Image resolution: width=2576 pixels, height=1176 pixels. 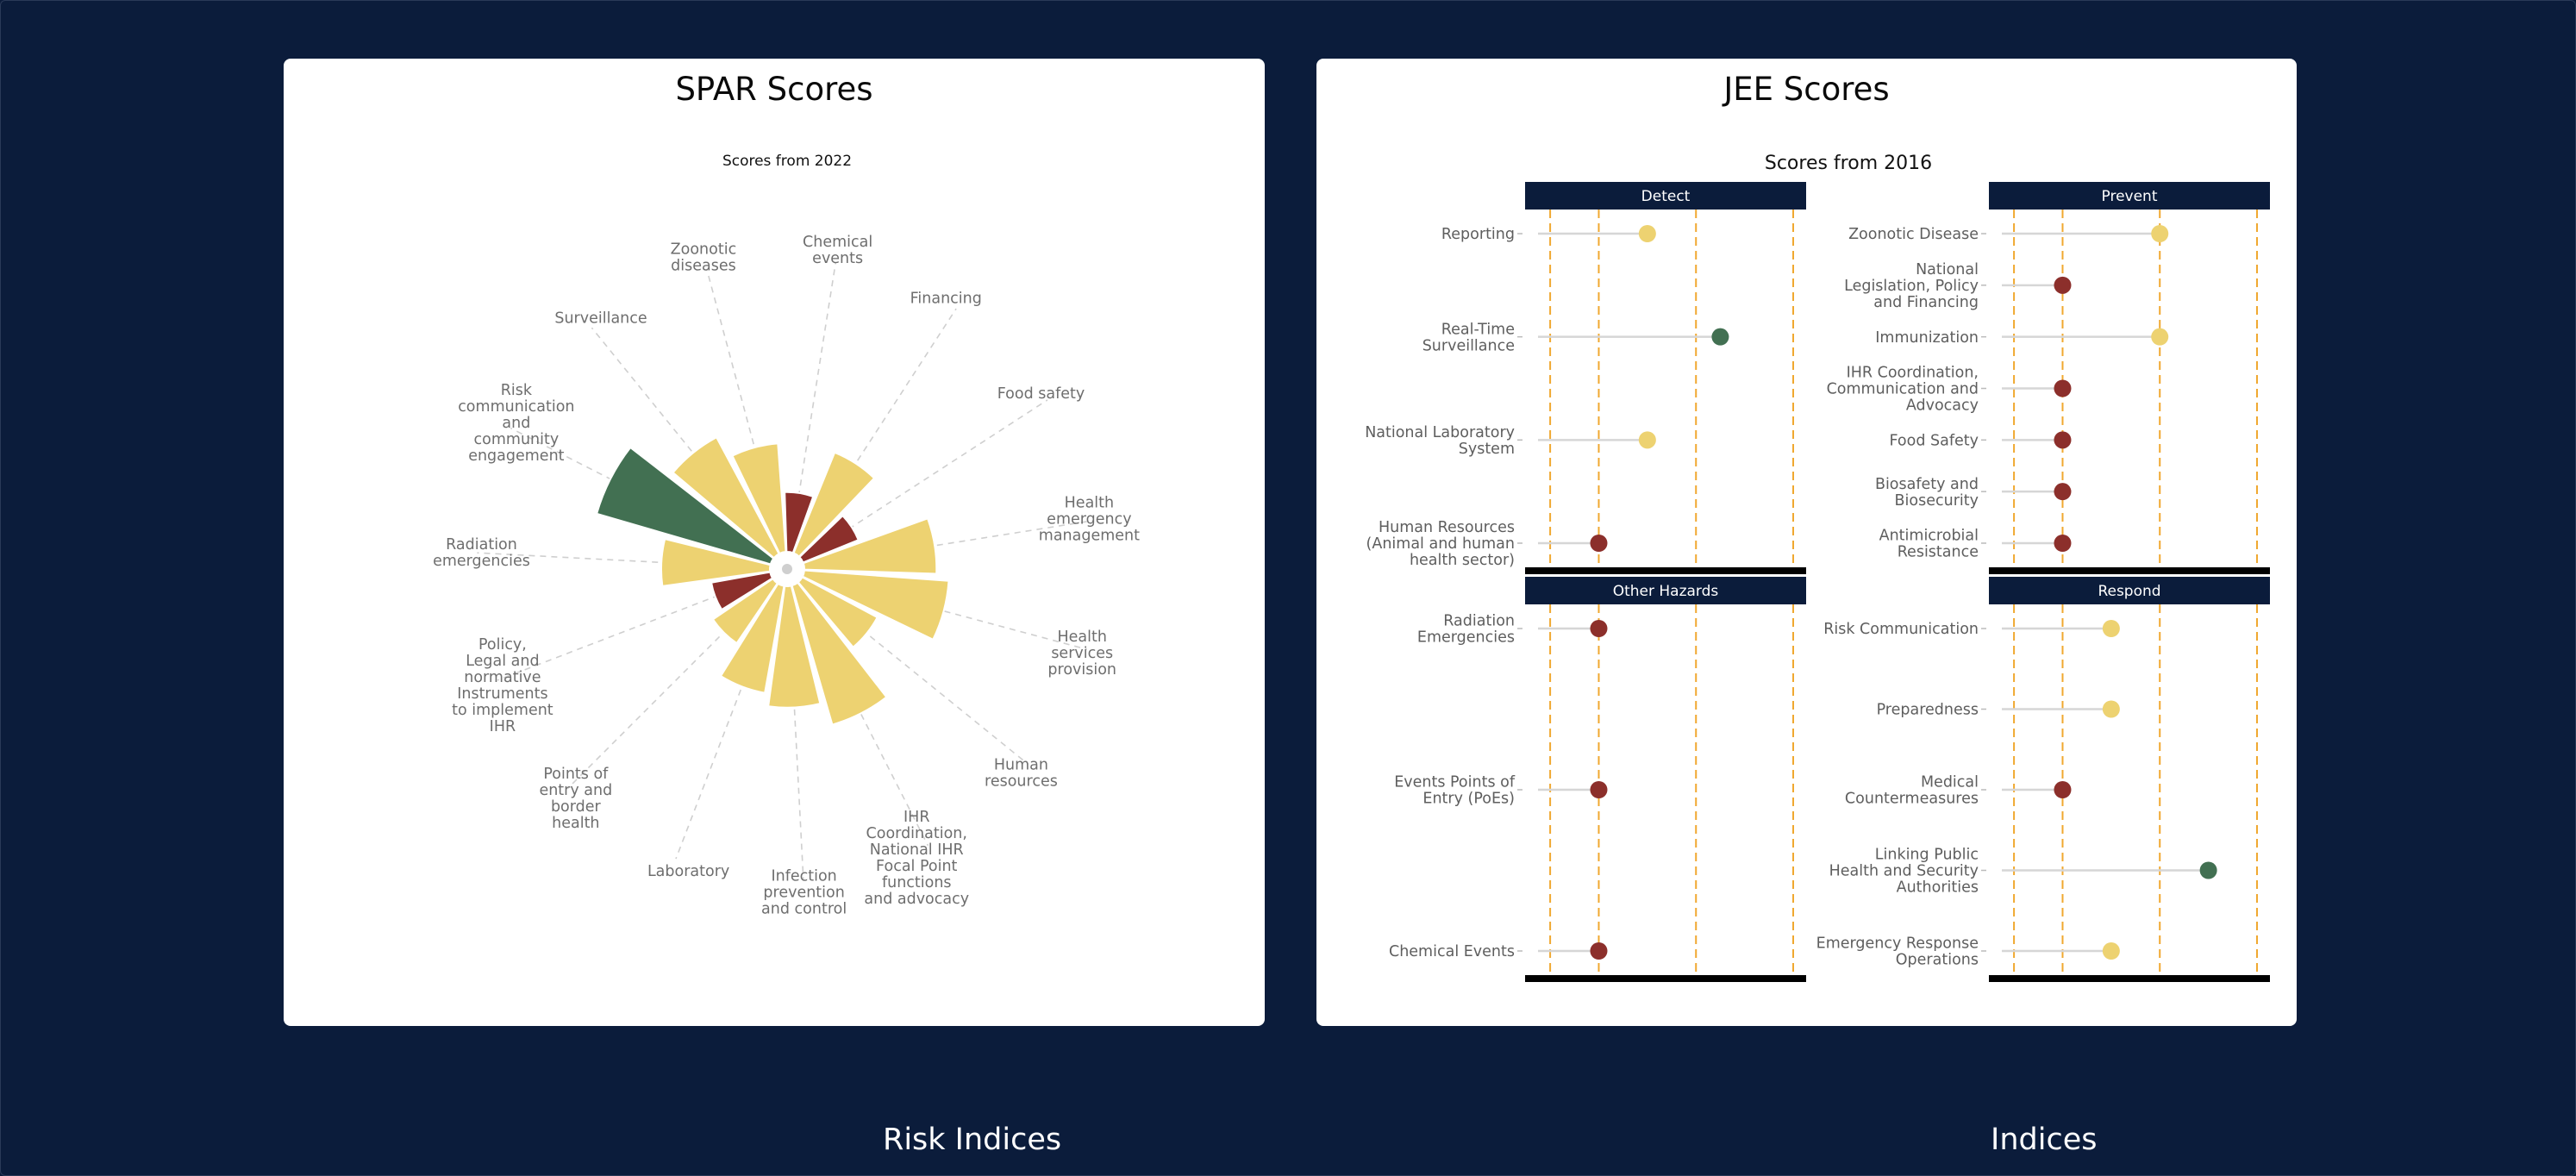 What do you see at coordinates (516, 423) in the screenshot?
I see `spar-category-label: Risk communication and community engagement` at bounding box center [516, 423].